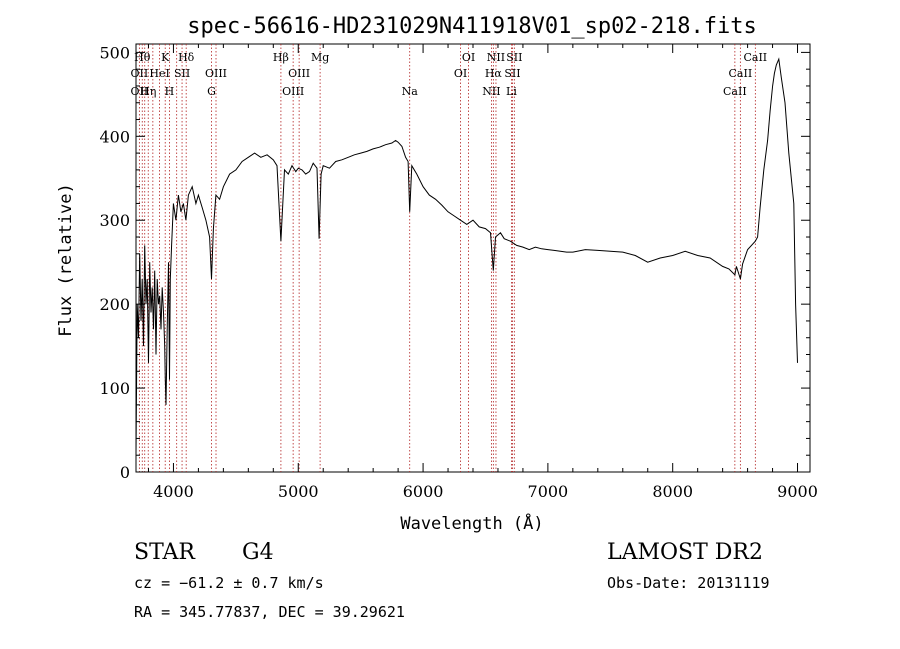 The image size is (900, 649). I want to click on spectral-line-label: Na, so click(410, 91).